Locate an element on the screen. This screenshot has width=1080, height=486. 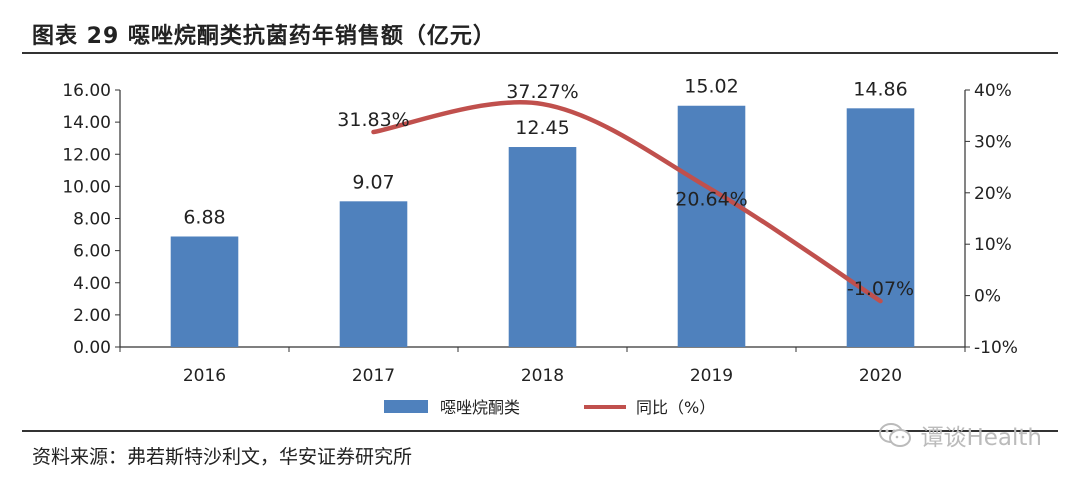
bar-data-label: 14.86 is located at coordinates (880, 89).